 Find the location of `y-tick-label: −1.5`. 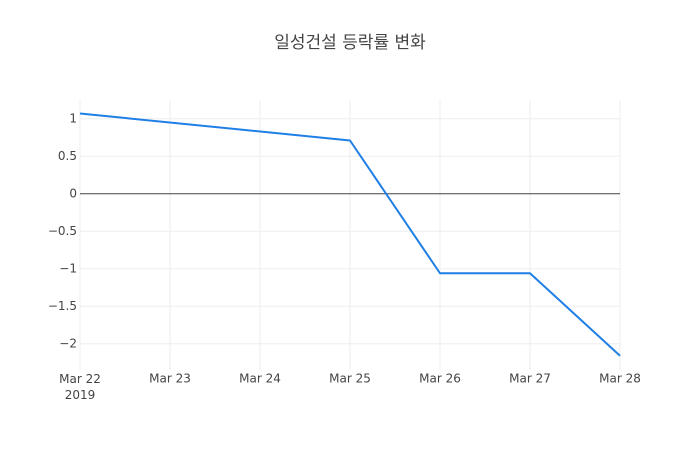

y-tick-label: −1.5 is located at coordinates (62, 306).